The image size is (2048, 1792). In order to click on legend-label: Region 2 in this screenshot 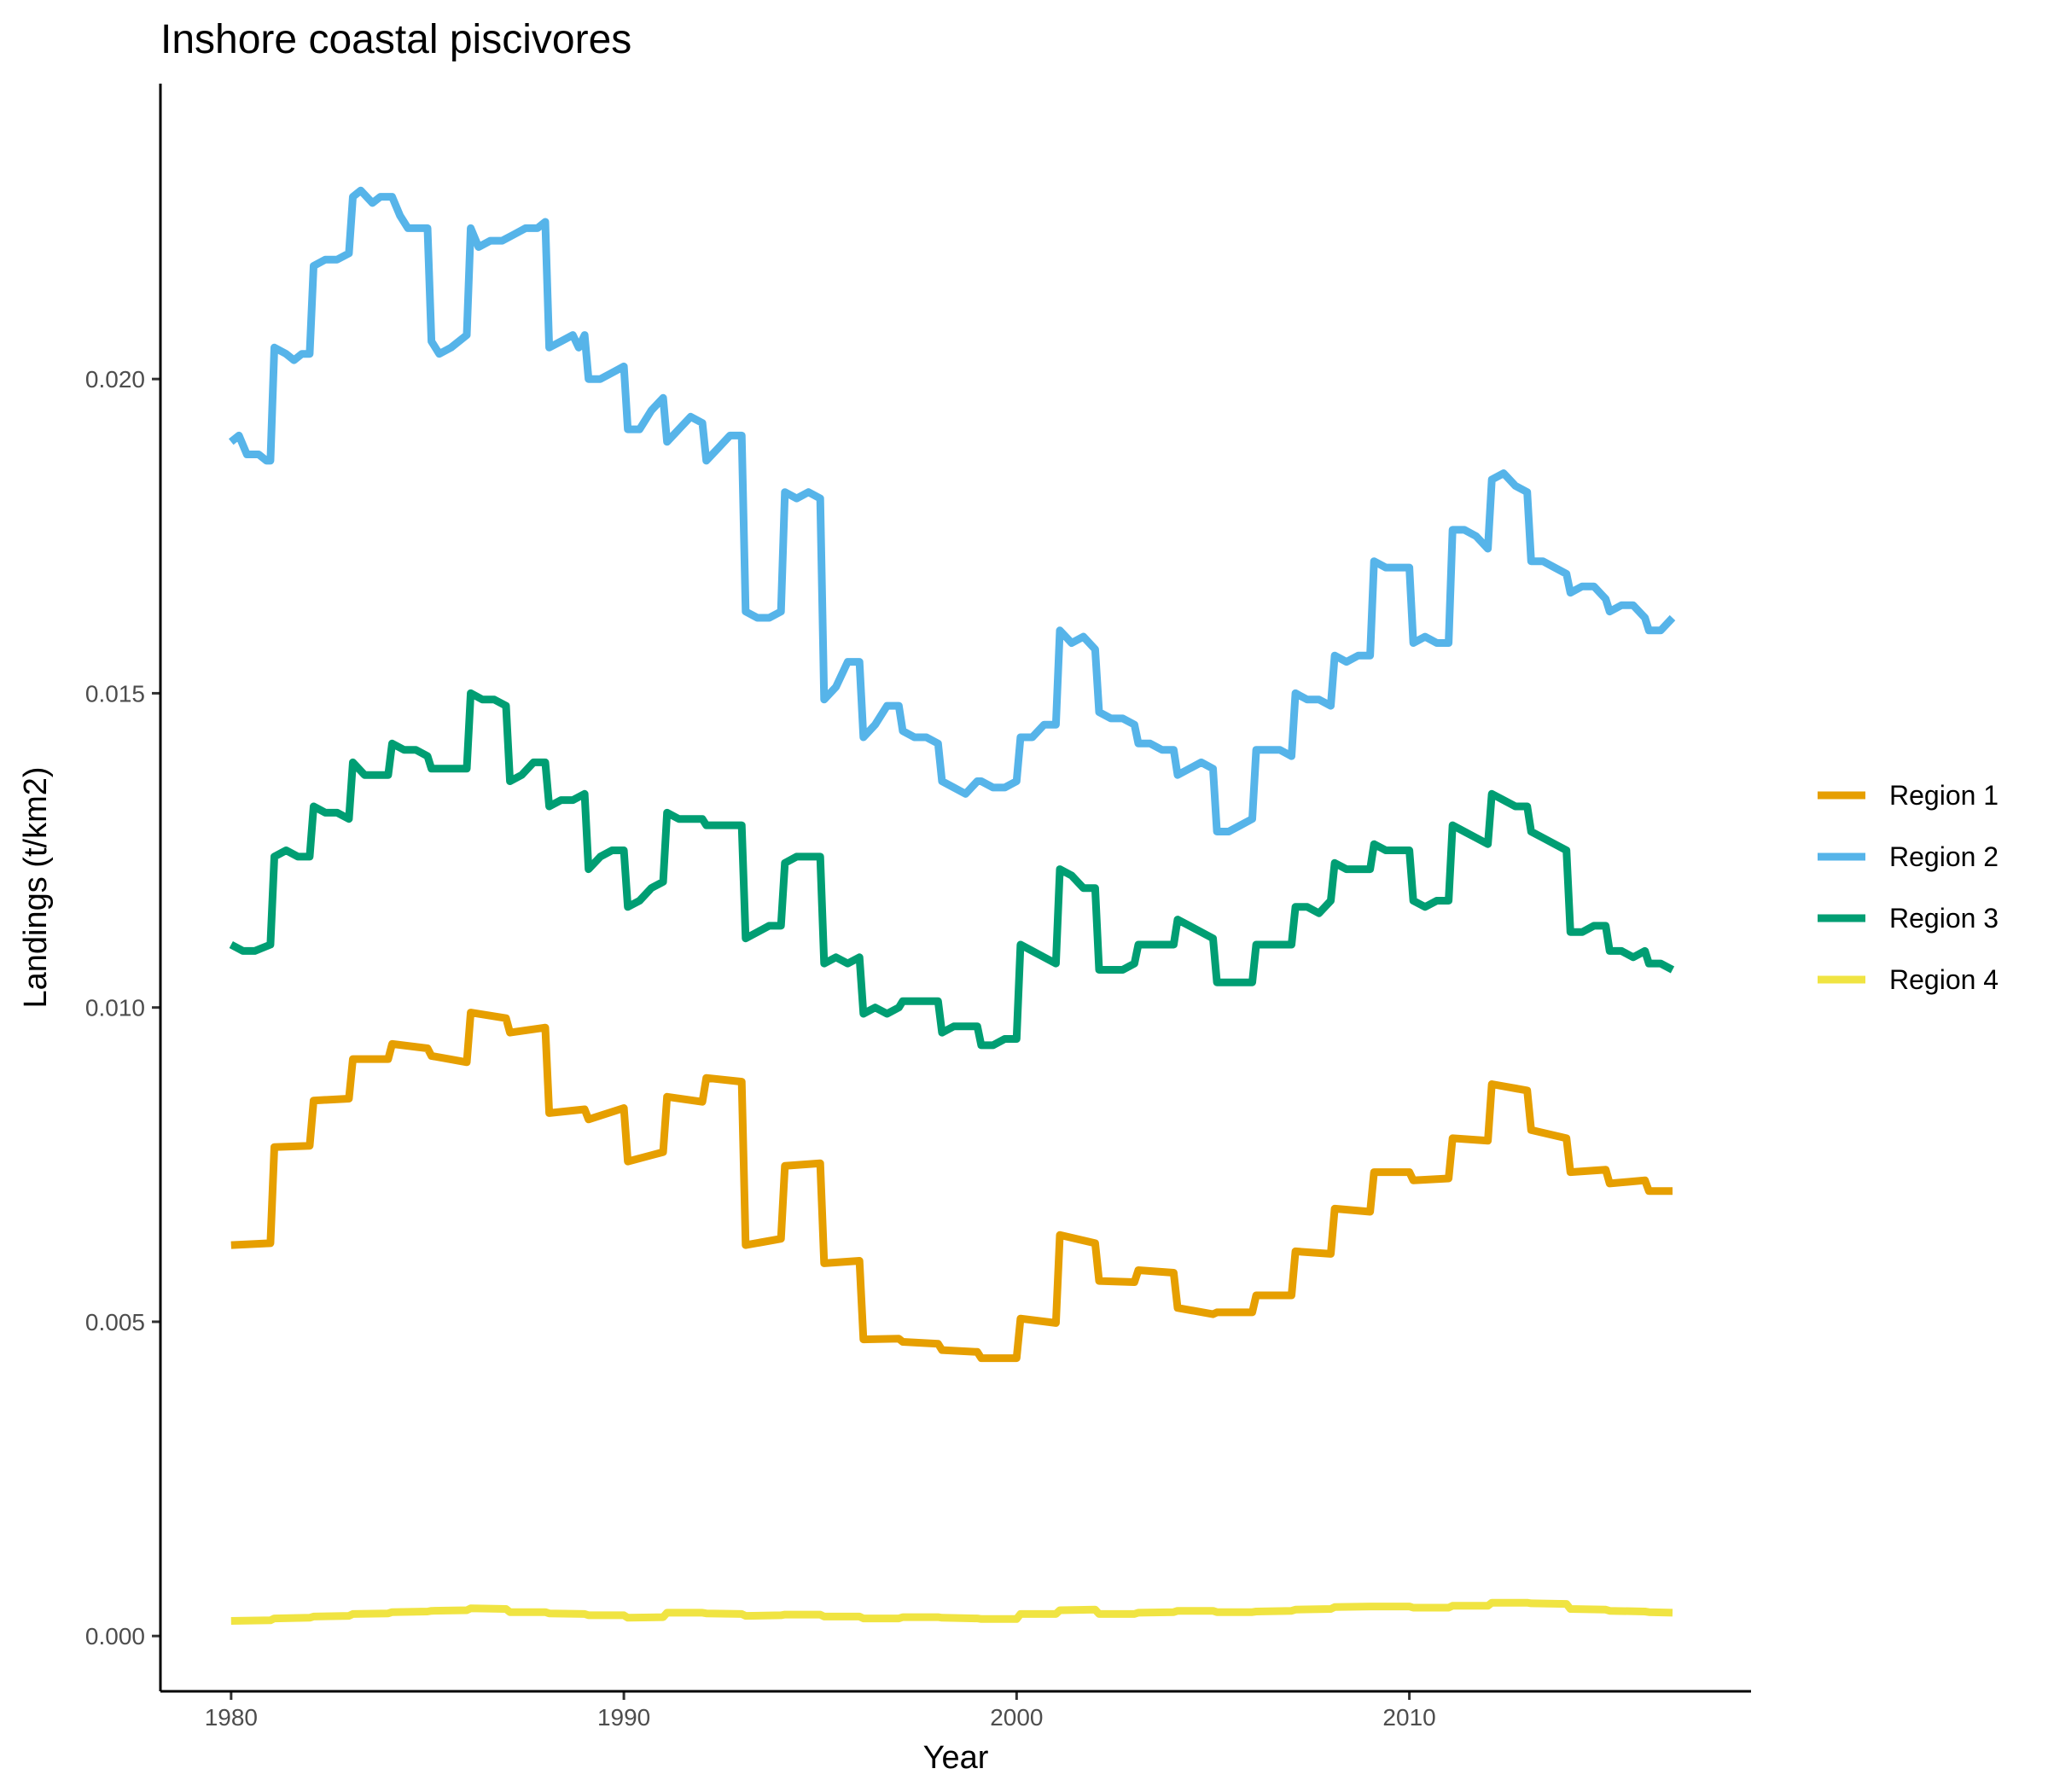, I will do `click(1944, 856)`.